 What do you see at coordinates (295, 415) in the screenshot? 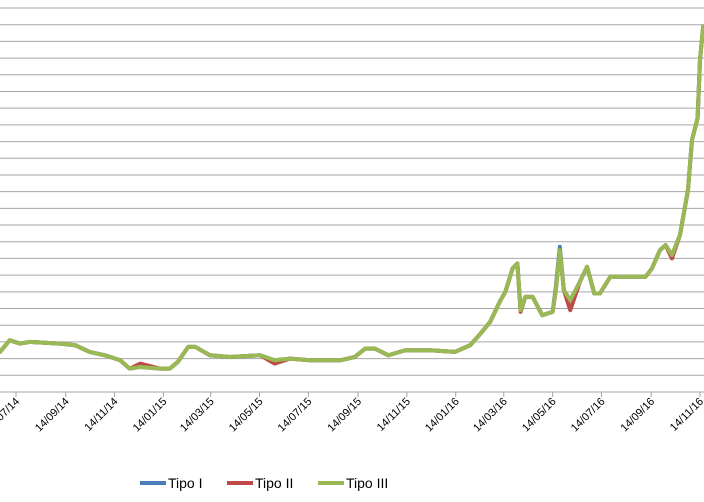
I see `x-tick-label: 14/07/15` at bounding box center [295, 415].